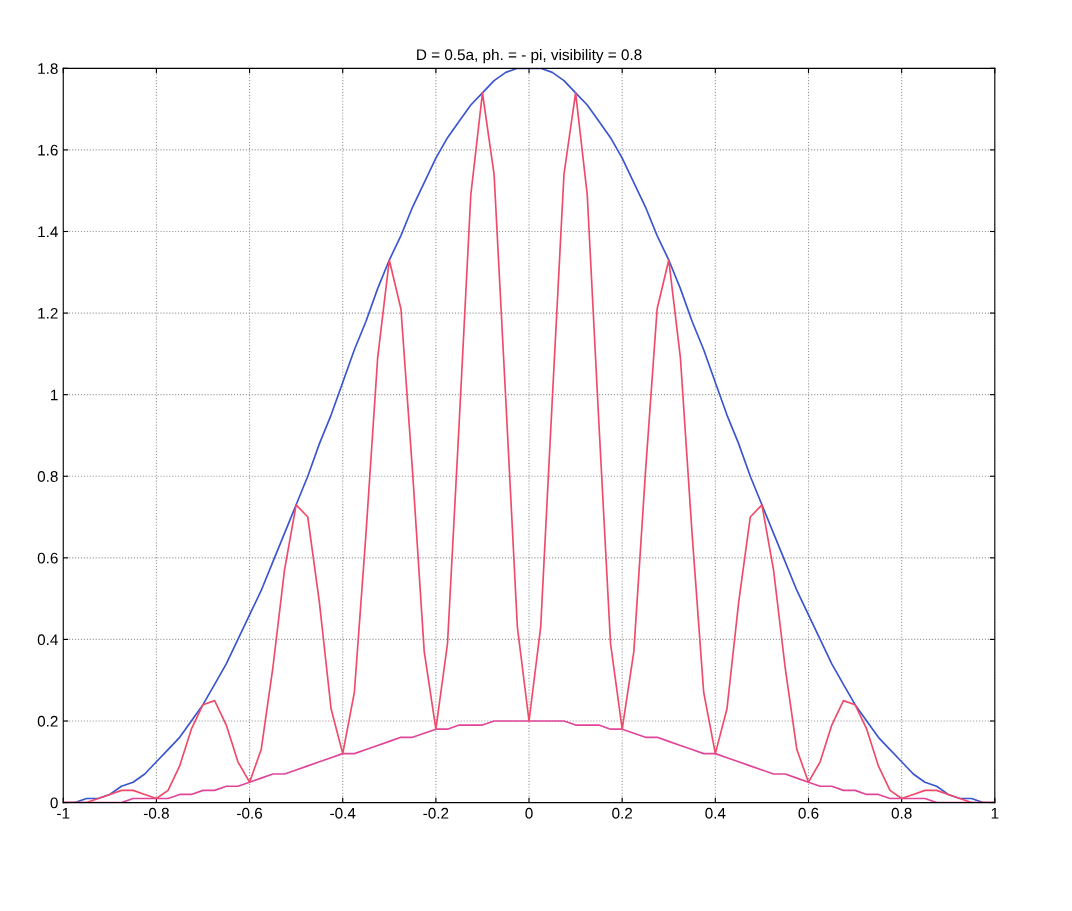 The height and width of the screenshot is (911, 1072). Describe the element at coordinates (63, 813) in the screenshot. I see `x-tick-label: -1` at that location.